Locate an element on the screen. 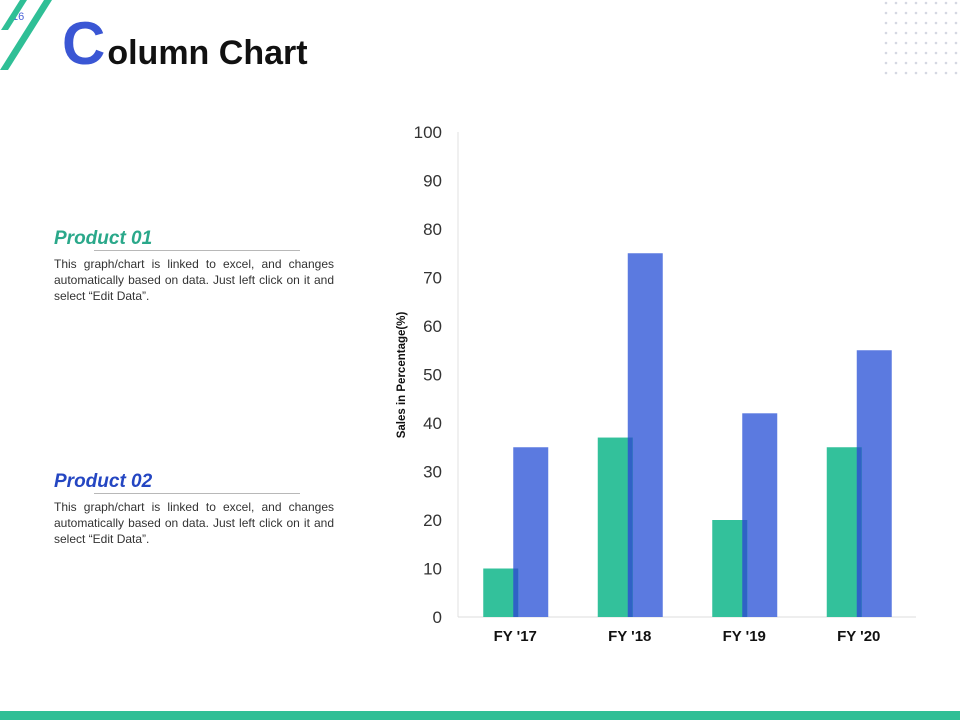  product-01-title: Product 01 is located at coordinates (103, 238).